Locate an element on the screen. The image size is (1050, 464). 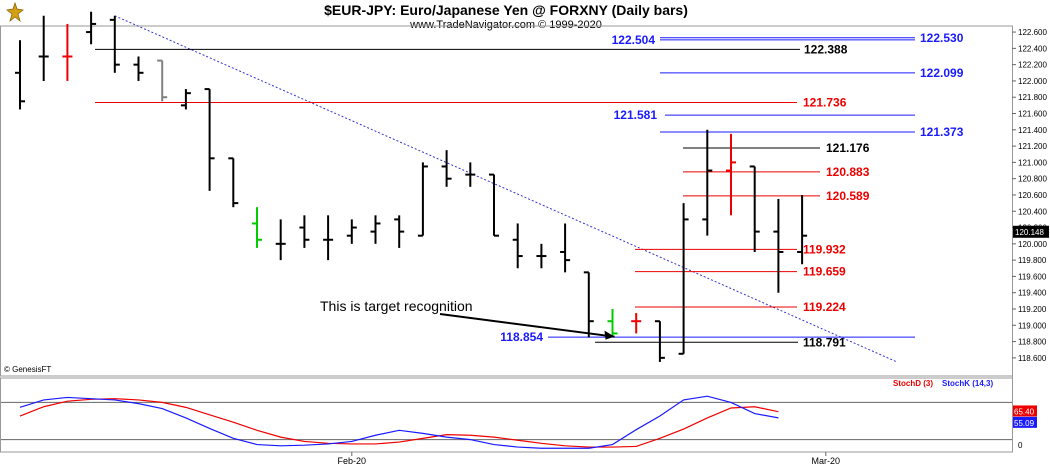
level-label: 120.883 is located at coordinates (848, 172).